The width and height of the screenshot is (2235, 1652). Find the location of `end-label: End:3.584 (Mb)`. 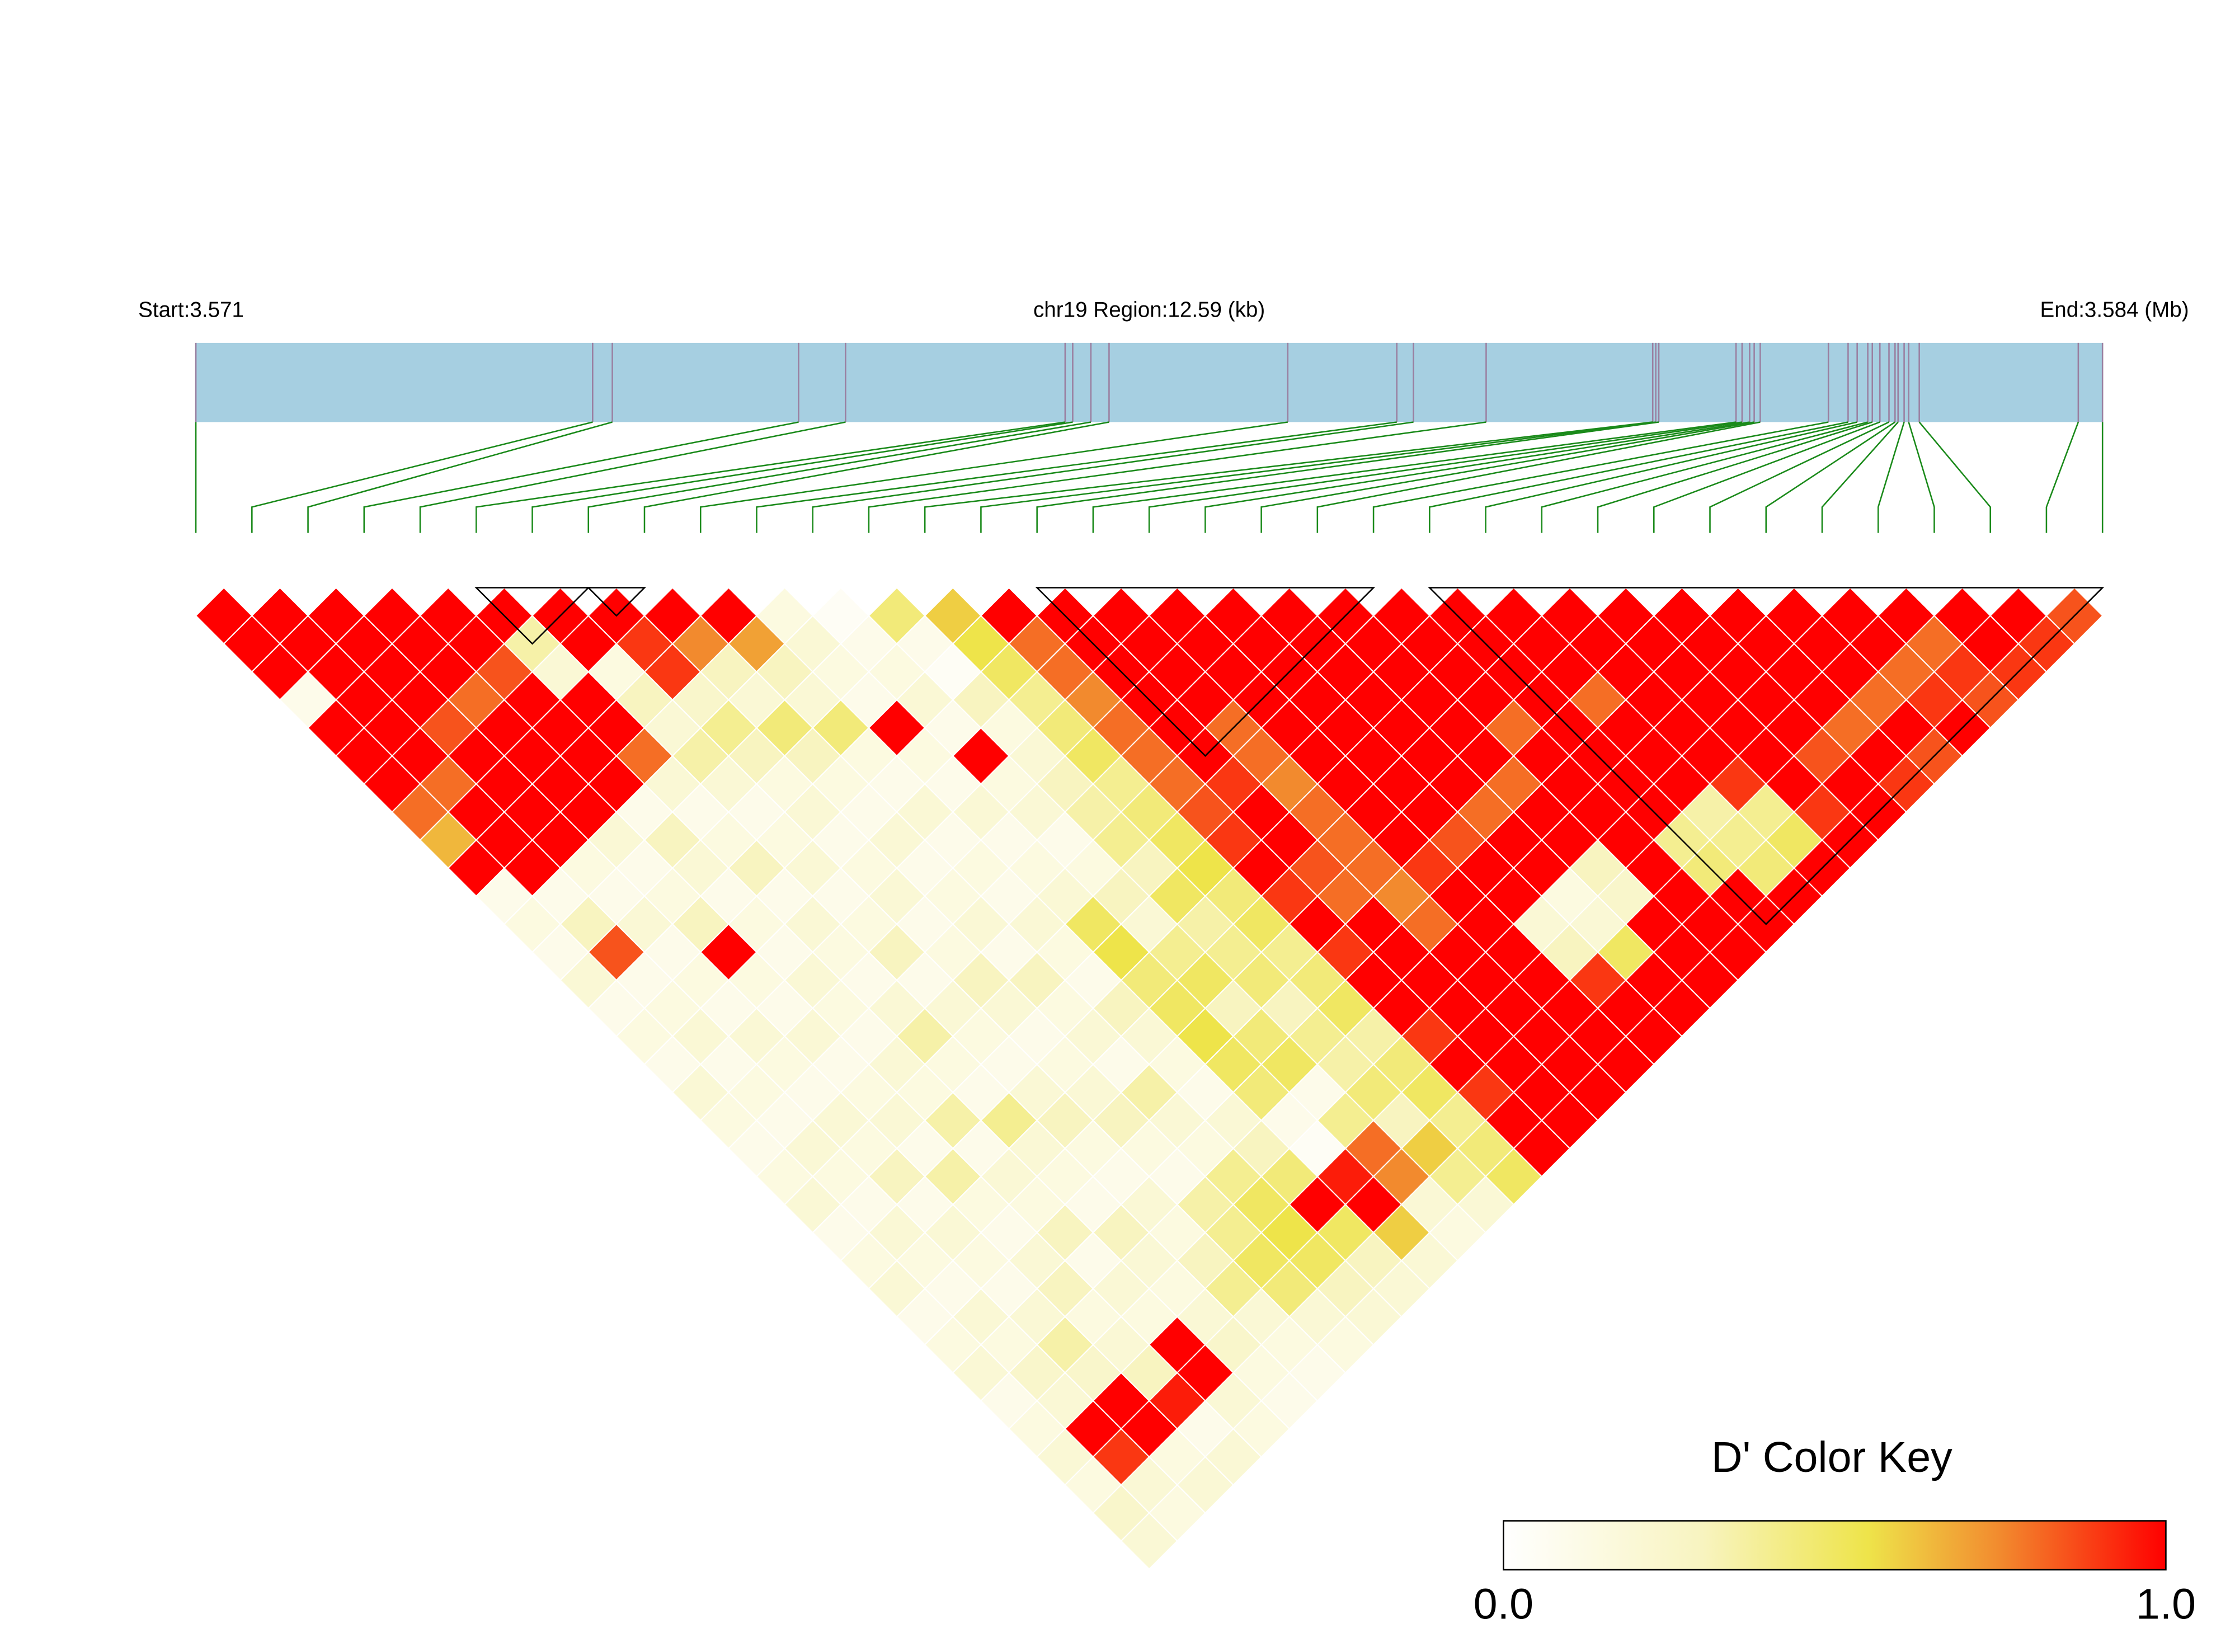

end-label: End:3.584 (Mb) is located at coordinates (2114, 310).